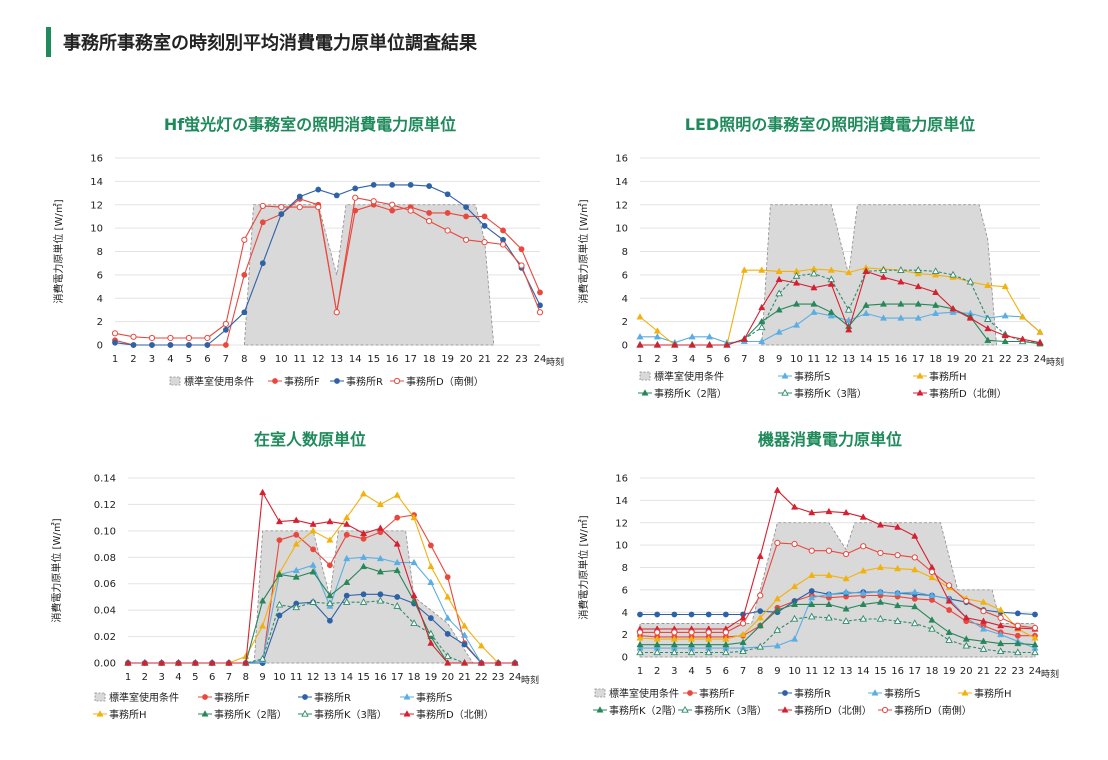  What do you see at coordinates (837, 634) in the screenshot?
I see `series-事務所K（3階）` at bounding box center [837, 634].